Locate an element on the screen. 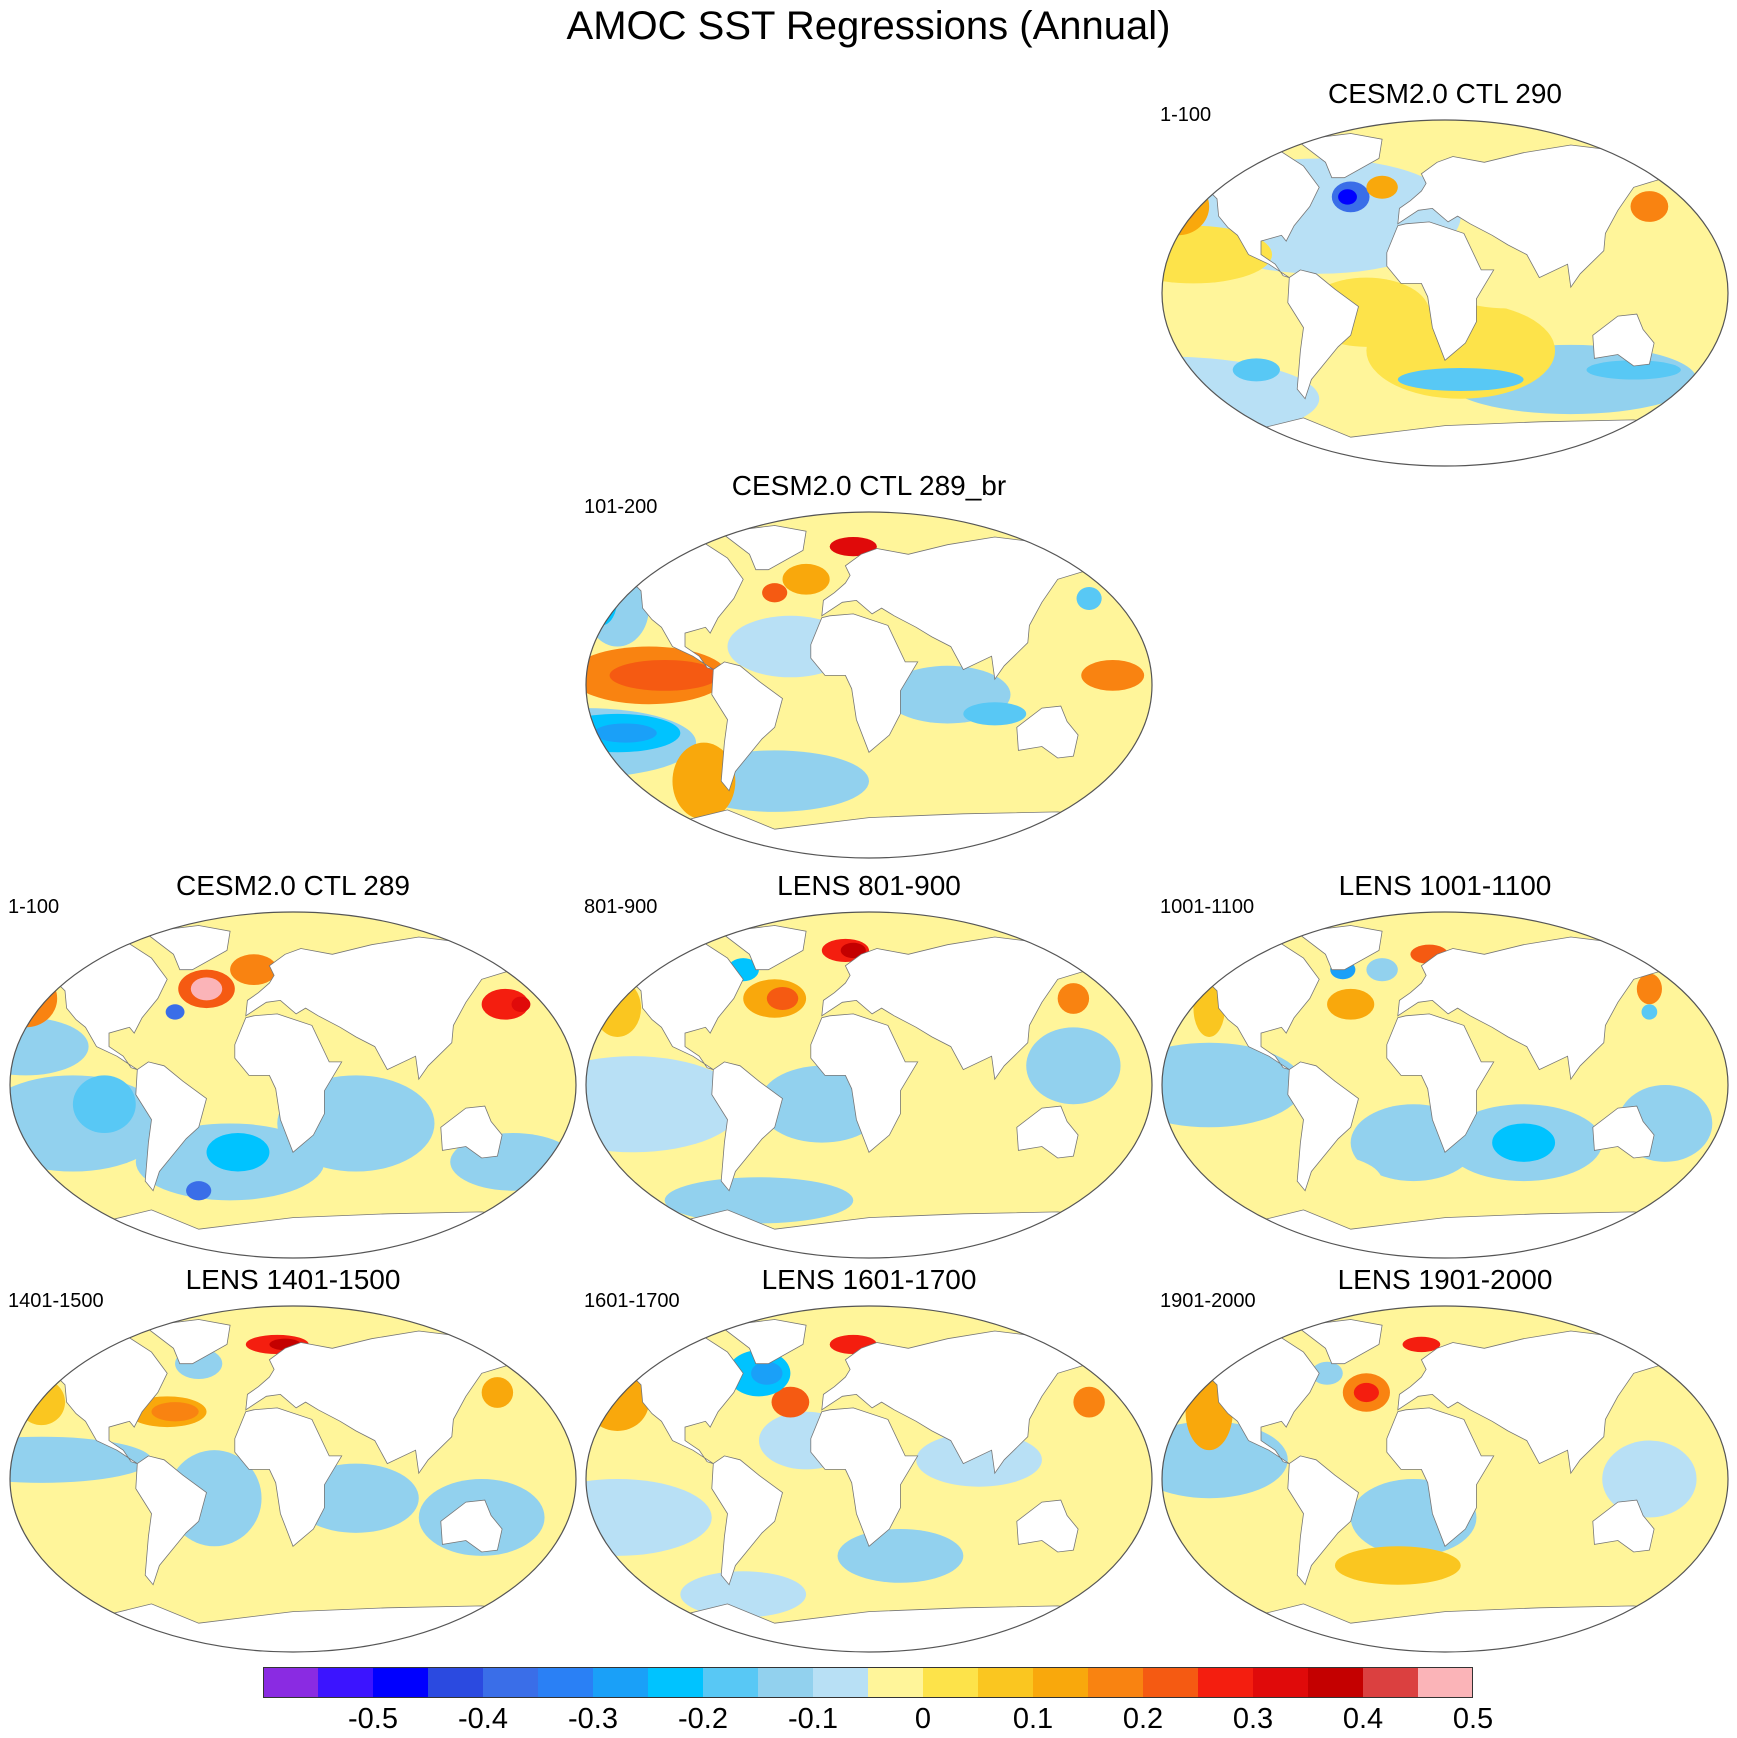 This screenshot has height=1738, width=1737. colorbar-tick-label: 0.2 is located at coordinates (1143, 1719).